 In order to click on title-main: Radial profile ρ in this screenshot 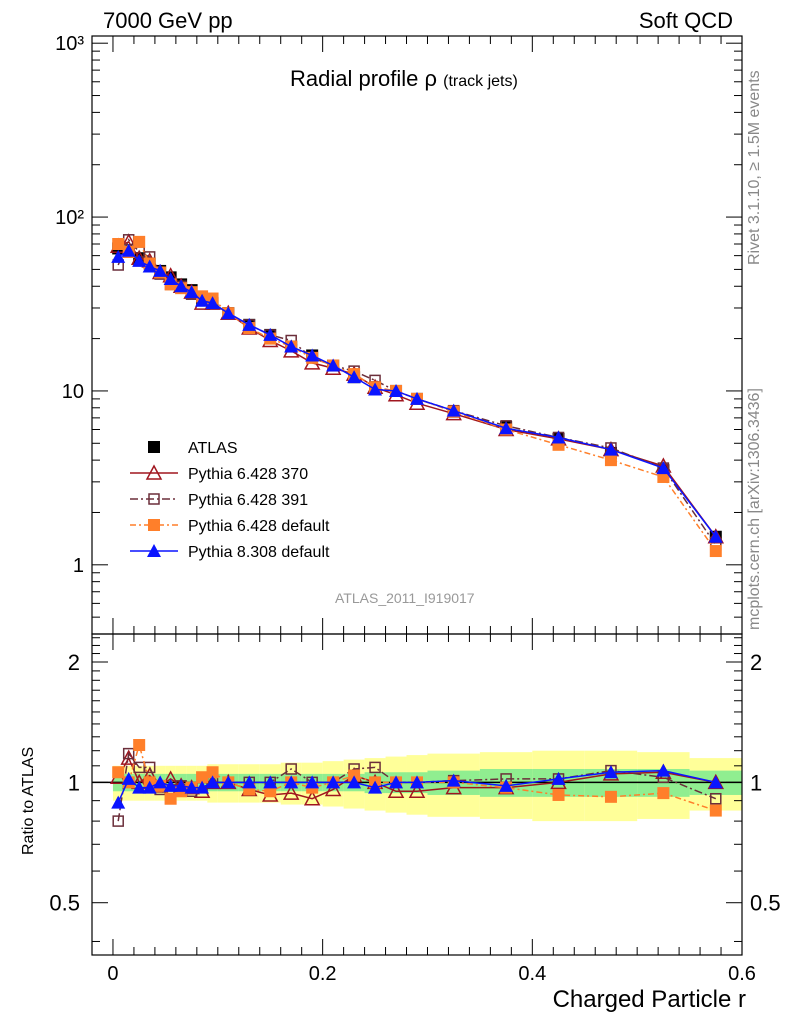, I will do `click(364, 78)`.